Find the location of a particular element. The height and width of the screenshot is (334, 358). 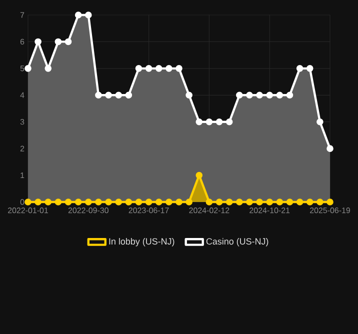

legend-label: In lobby (US-NJ) is located at coordinates (141, 242).